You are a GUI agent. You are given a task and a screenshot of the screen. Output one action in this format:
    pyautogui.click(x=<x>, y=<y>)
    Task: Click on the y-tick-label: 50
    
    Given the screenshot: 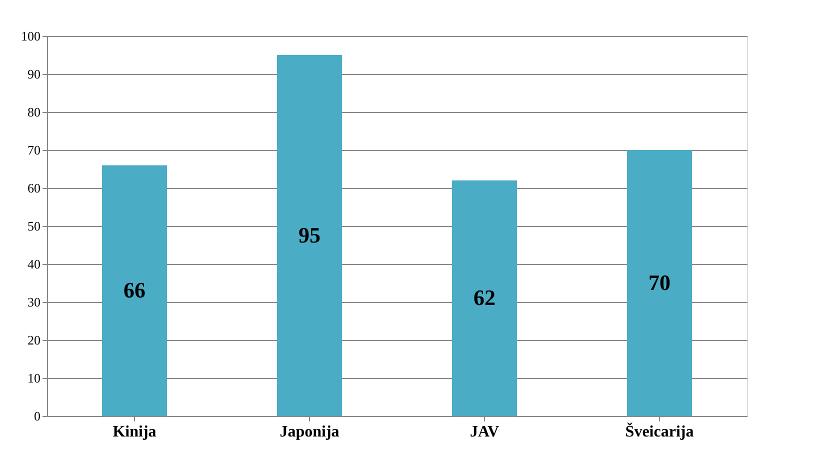 What is the action you would take?
    pyautogui.click(x=34, y=226)
    